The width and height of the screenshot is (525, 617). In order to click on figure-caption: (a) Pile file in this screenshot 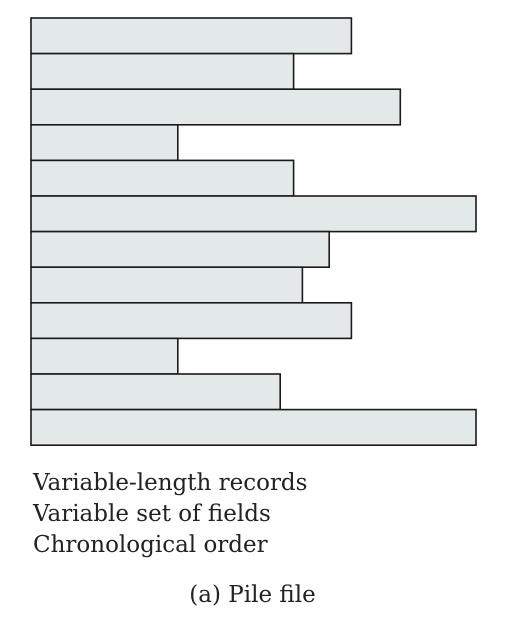, I will do `click(252, 595)`.